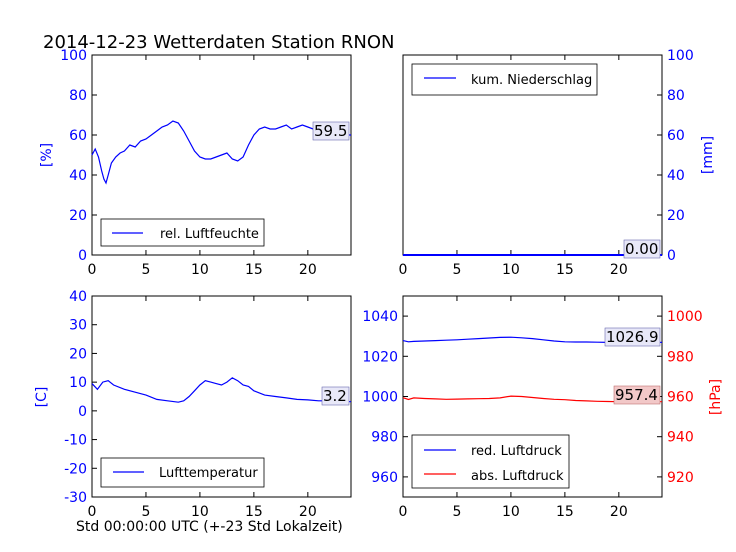  Describe the element at coordinates (384, 438) in the screenshot. I see `pressure-left-y-tick-label: 980` at that location.